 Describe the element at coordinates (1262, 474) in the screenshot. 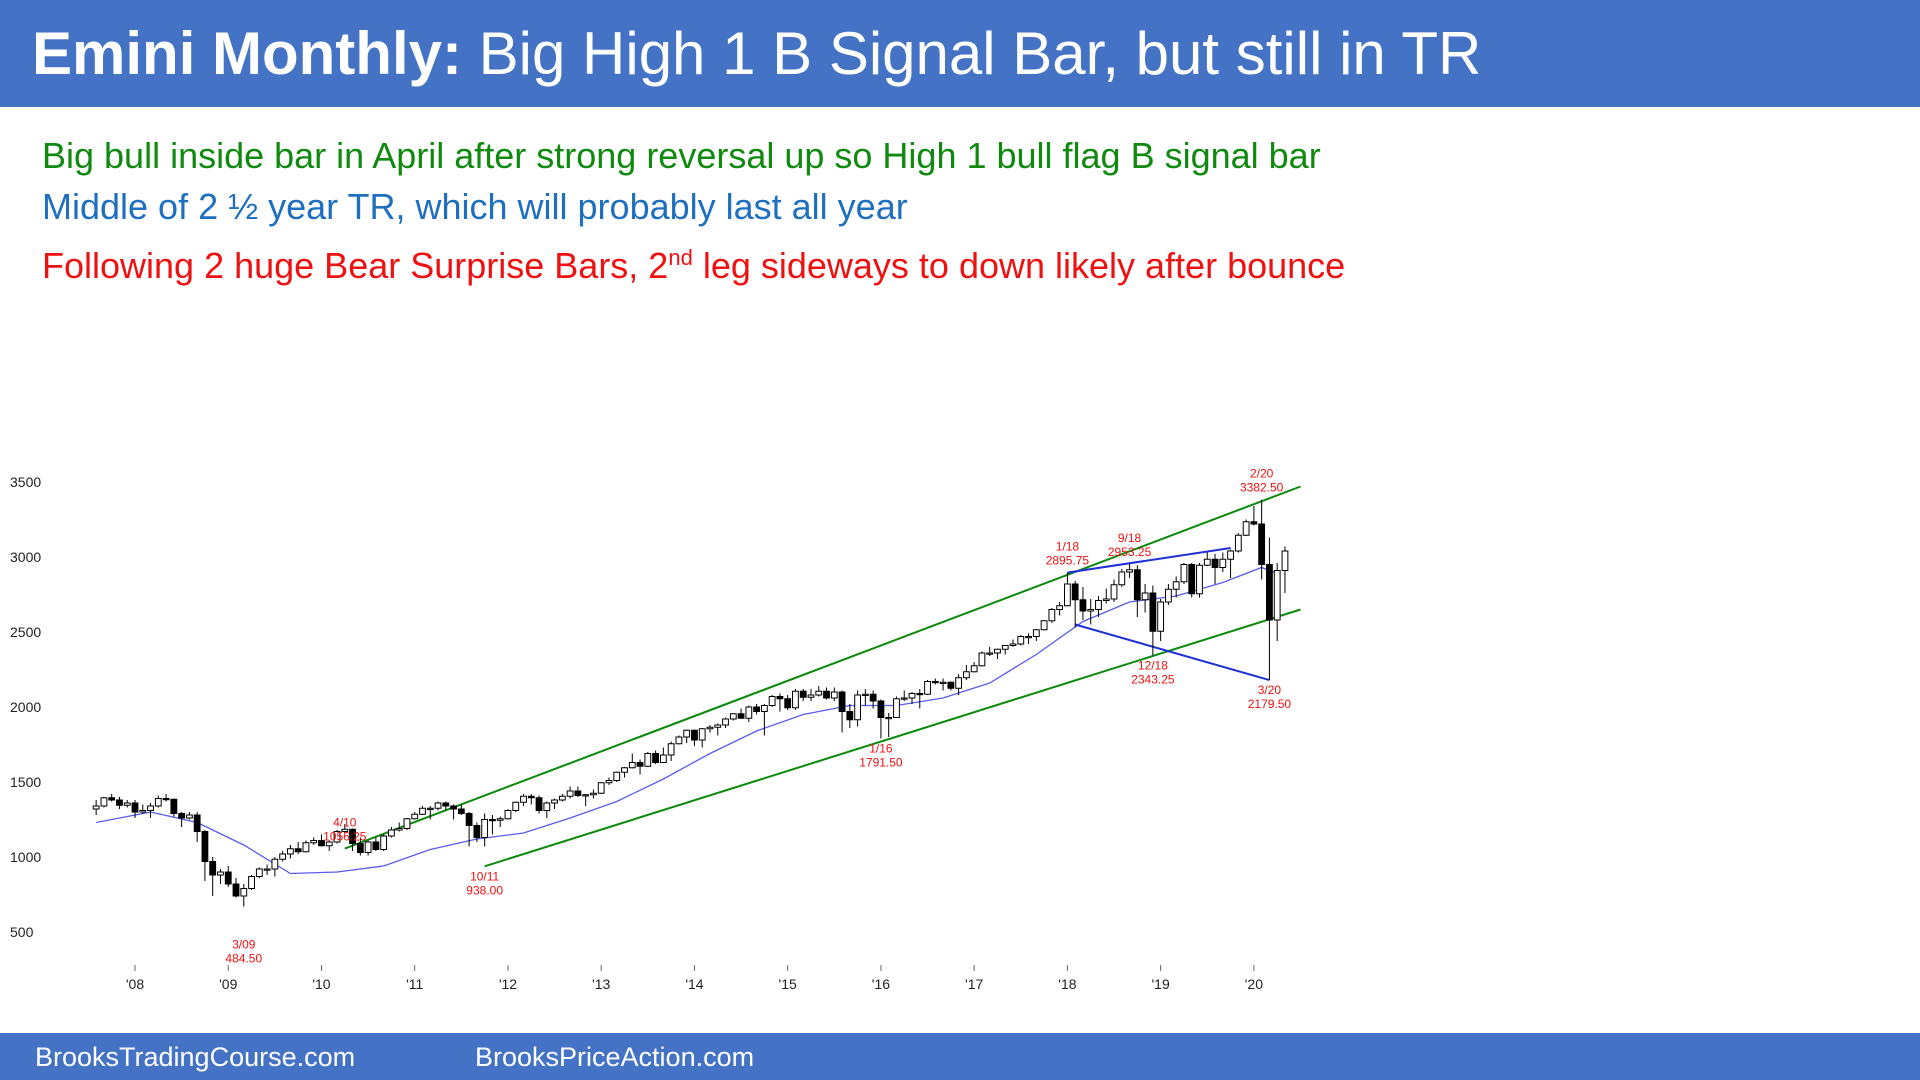

I see `annotation-date: 2/20` at that location.